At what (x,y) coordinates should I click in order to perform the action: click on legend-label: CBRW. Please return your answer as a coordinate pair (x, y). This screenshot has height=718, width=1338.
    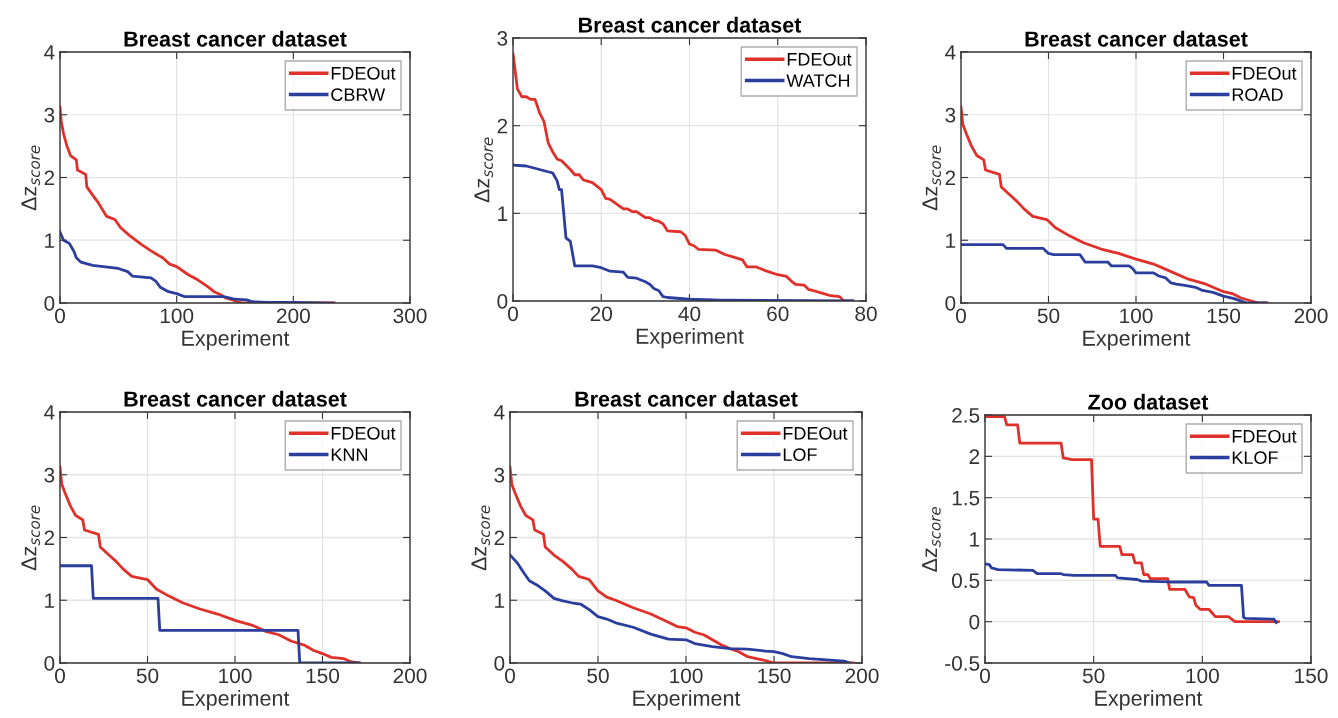
    Looking at the image, I should click on (358, 95).